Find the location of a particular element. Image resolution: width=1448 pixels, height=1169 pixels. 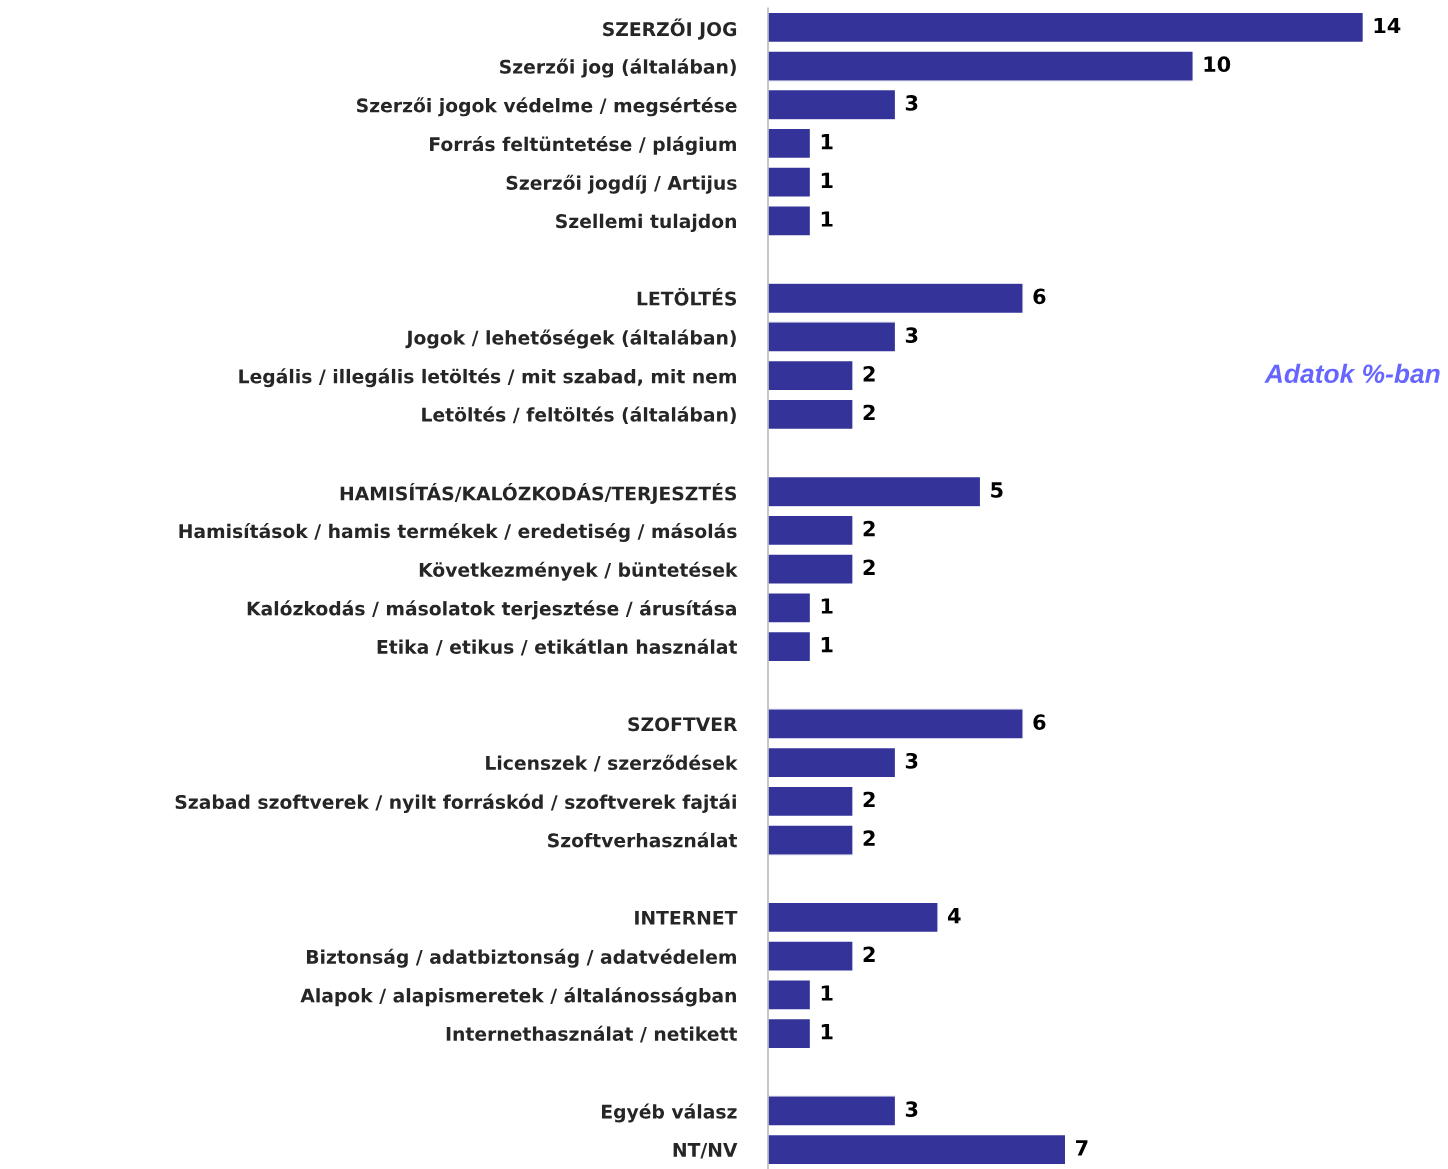

y-tick-label: Egyéb válasz is located at coordinates (669, 1113).